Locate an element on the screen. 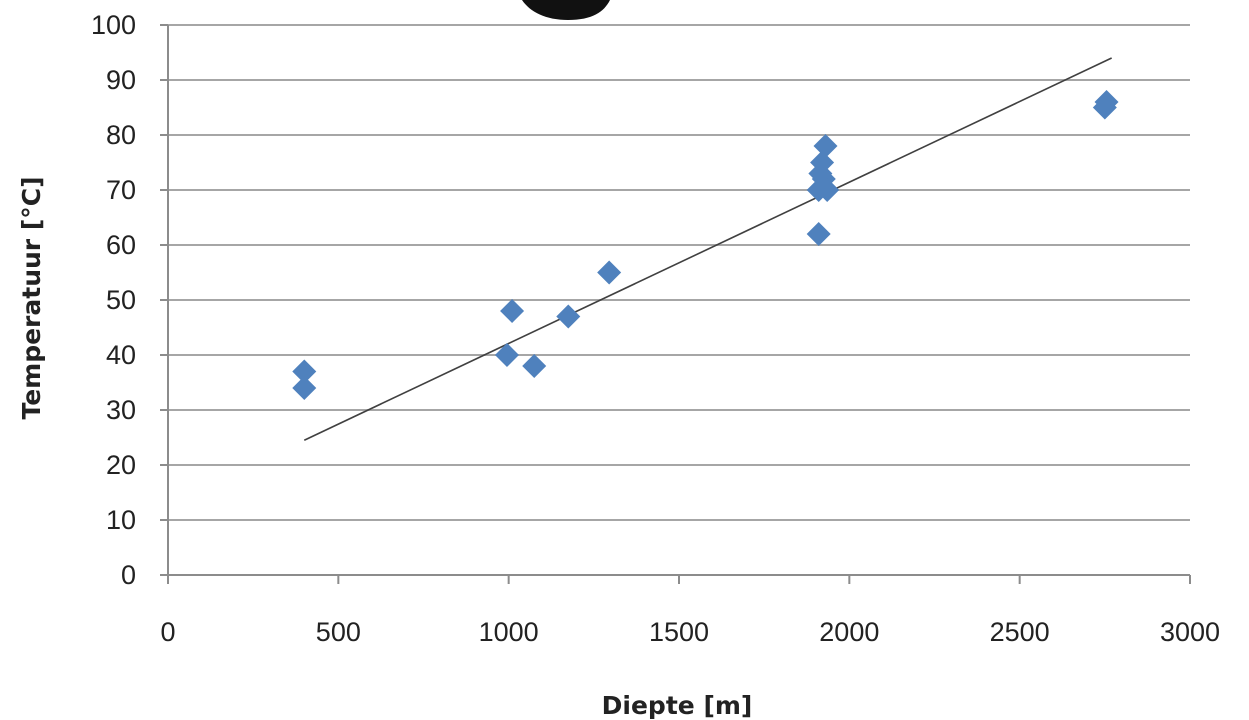 The image size is (1249, 720). x-axis-title: Diepte [m] is located at coordinates (677, 705).